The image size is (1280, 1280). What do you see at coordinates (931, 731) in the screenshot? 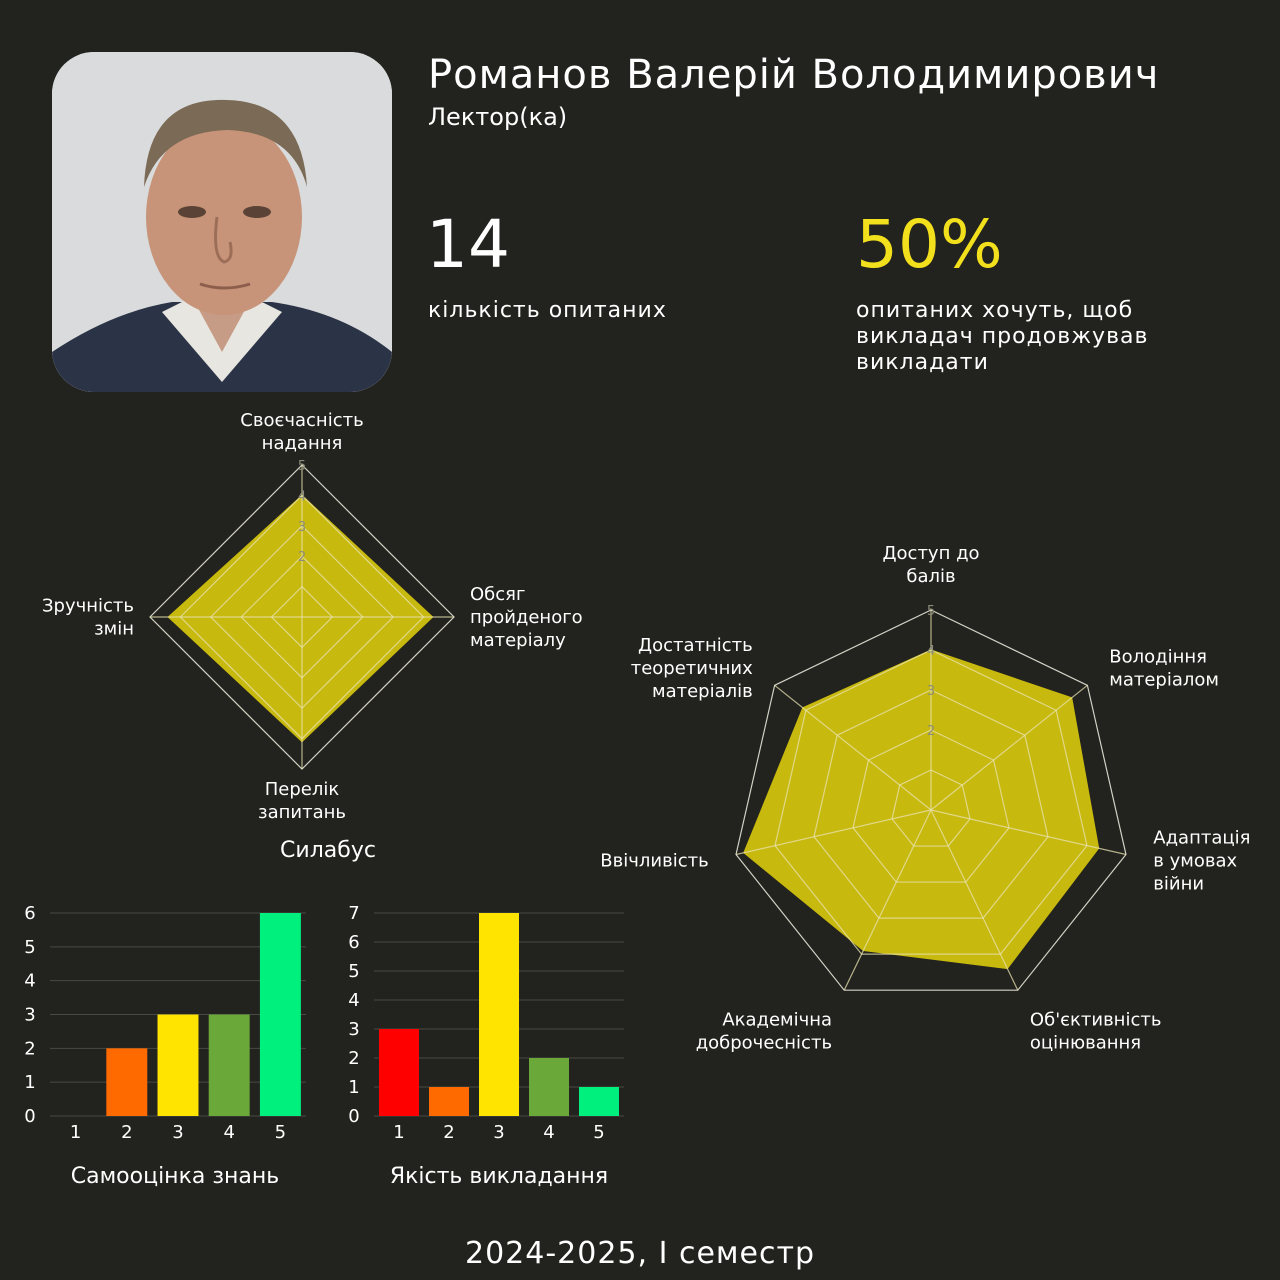
I see `teaching-radar-tick-label: 2` at bounding box center [931, 731].